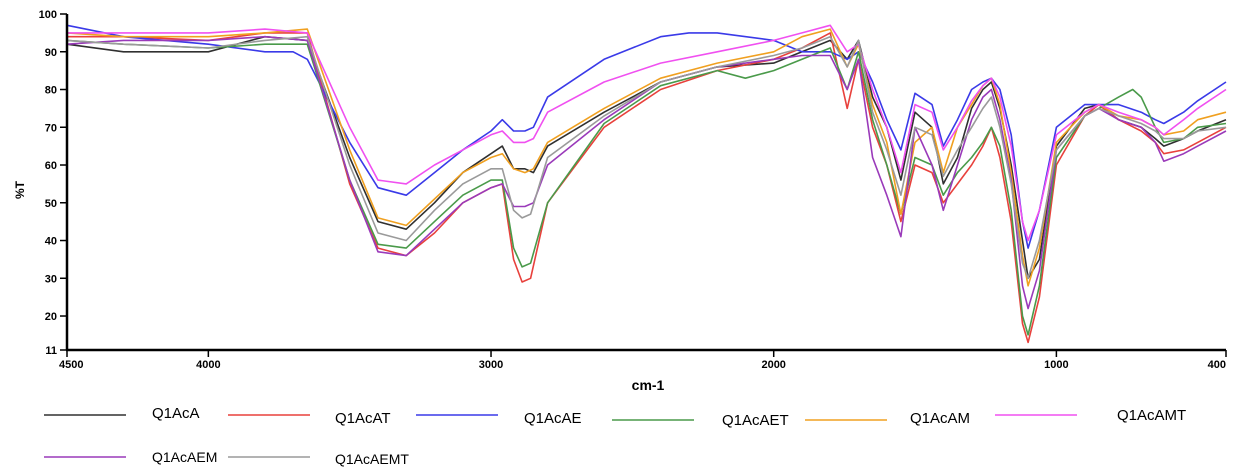 The height and width of the screenshot is (467, 1238). Describe the element at coordinates (51, 91) in the screenshot. I see `y-tick-label: 80` at that location.